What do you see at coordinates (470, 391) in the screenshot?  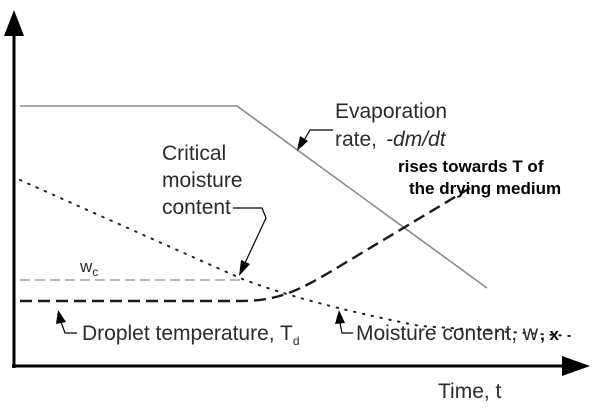 I see `time-axis-label: Time, t` at bounding box center [470, 391].